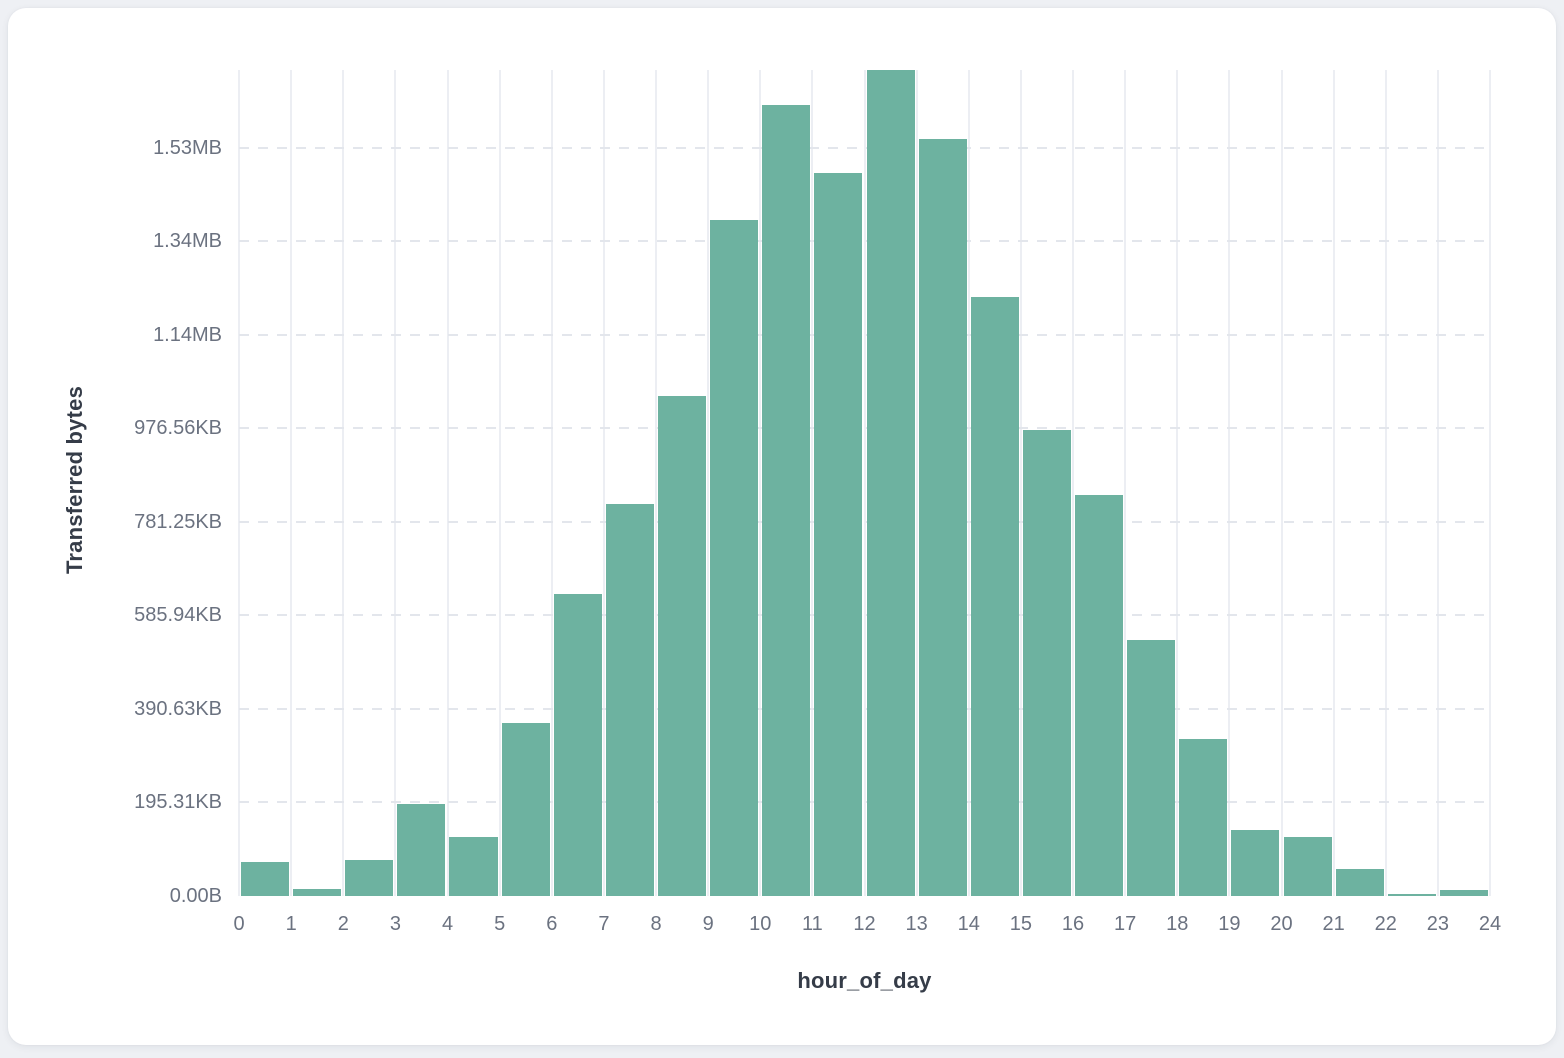 Image resolution: width=1564 pixels, height=1058 pixels. Describe the element at coordinates (1437, 924) in the screenshot. I see `x-tick-label: 23` at that location.